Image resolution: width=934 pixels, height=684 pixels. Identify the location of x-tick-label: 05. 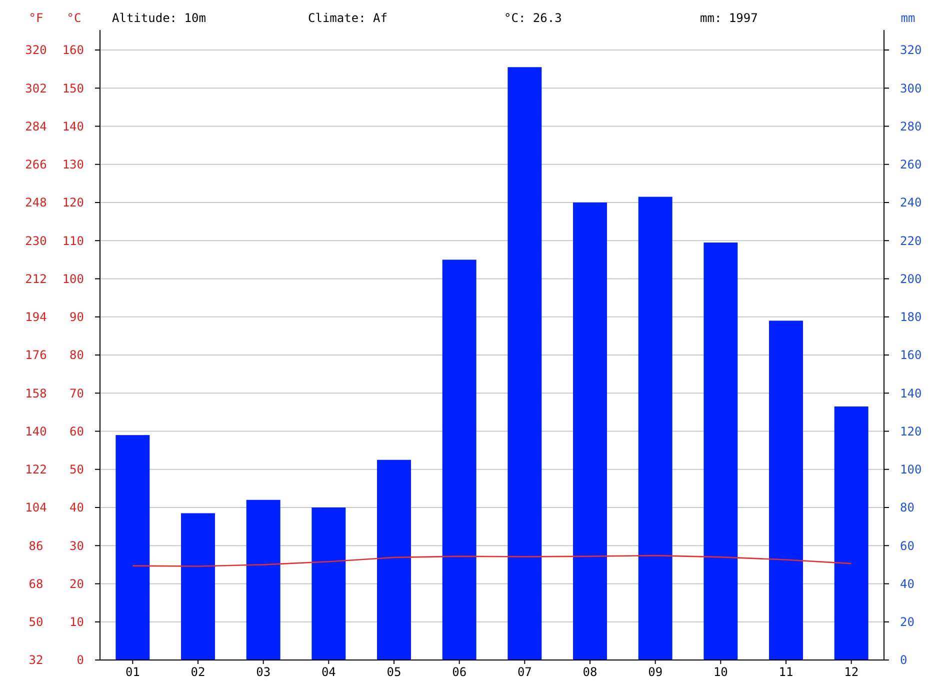
(394, 672).